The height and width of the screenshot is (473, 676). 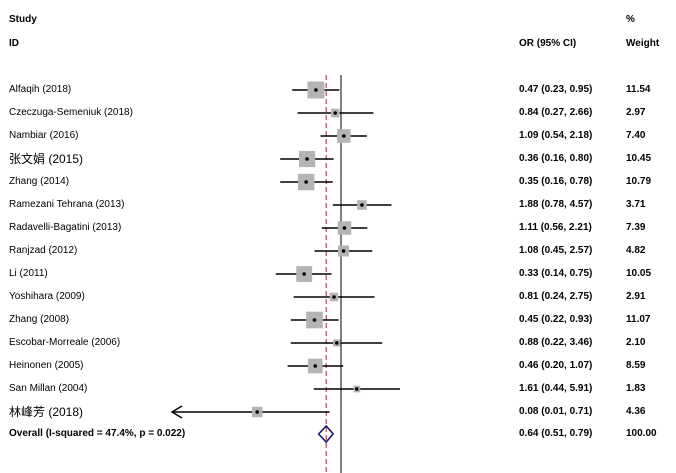 I want to click on ci-arrow, so click(x=176, y=412).